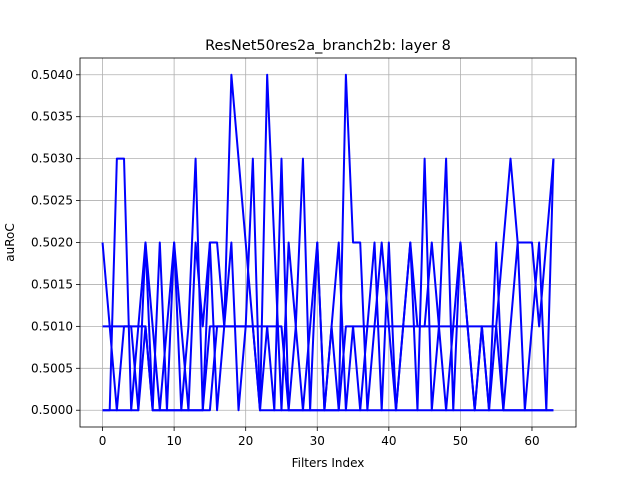 The width and height of the screenshot is (640, 480). What do you see at coordinates (328, 46) in the screenshot?
I see `chart-title: ResNet50res2a_branch2b: layer 8` at bounding box center [328, 46].